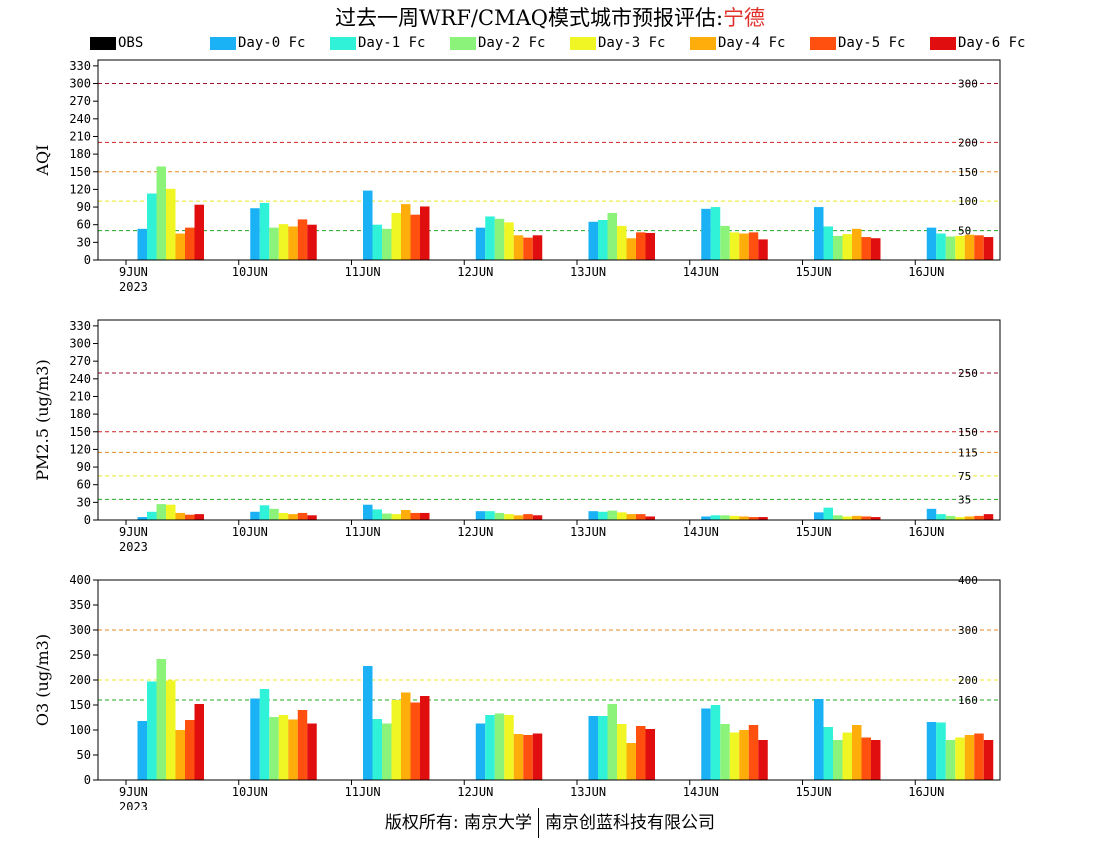 The height and width of the screenshot is (850, 1100). Describe the element at coordinates (80, 379) in the screenshot. I see `y-tick-label: 240` at that location.